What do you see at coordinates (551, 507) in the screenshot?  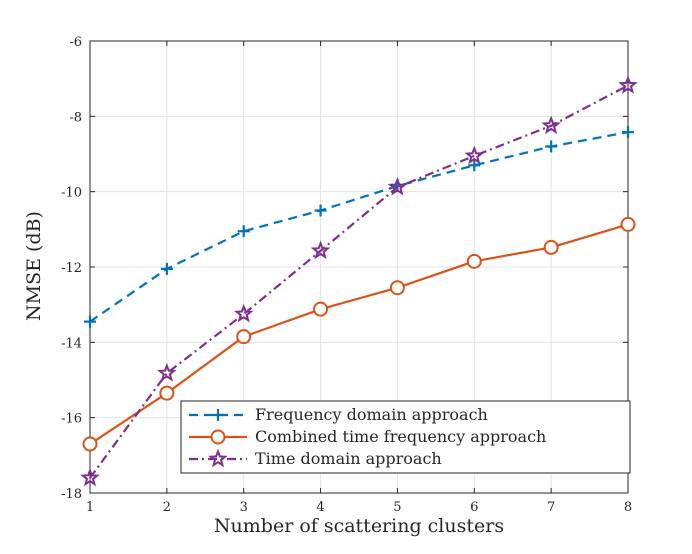 I see `x-tick-label-7: 7` at bounding box center [551, 507].